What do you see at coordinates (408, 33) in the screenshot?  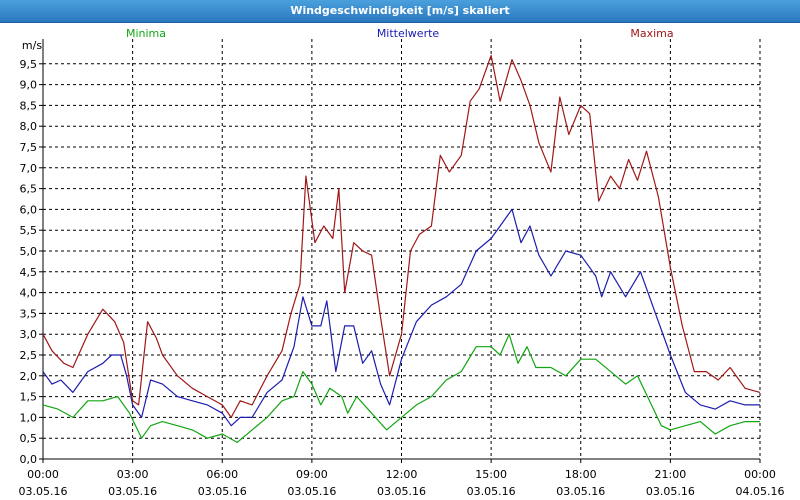 I see `legend-mittelwerte: Mittelwerte` at bounding box center [408, 33].